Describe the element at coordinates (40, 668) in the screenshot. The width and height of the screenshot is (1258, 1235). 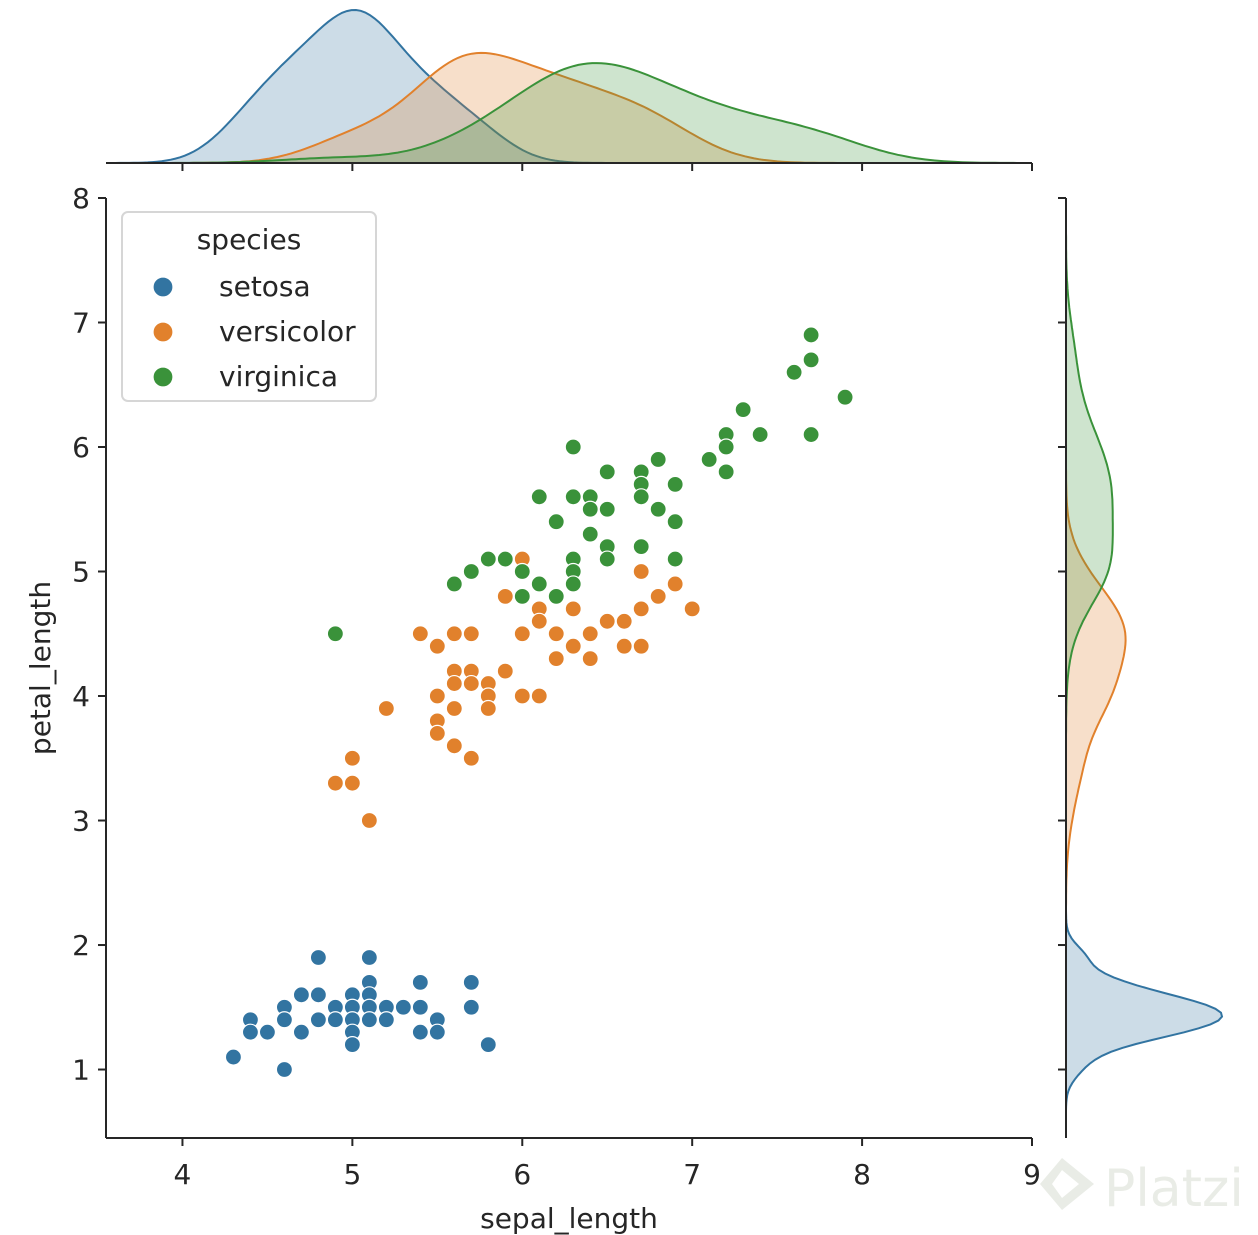
I see `y-axis-title: petal_length` at that location.